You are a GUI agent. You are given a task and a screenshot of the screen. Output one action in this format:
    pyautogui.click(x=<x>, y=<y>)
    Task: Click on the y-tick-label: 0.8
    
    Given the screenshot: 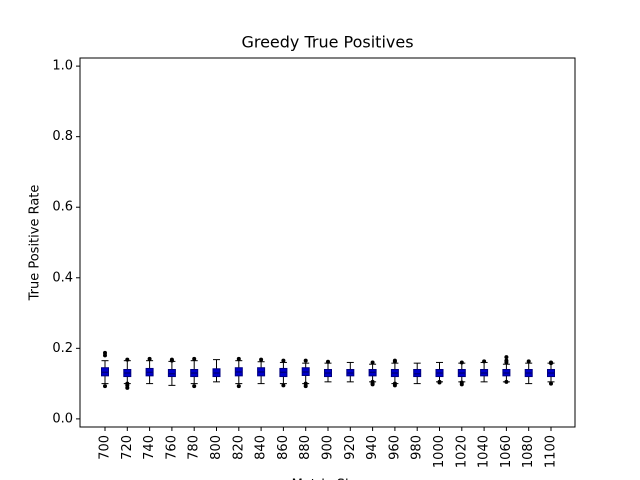 What is the action you would take?
    pyautogui.click(x=62, y=136)
    